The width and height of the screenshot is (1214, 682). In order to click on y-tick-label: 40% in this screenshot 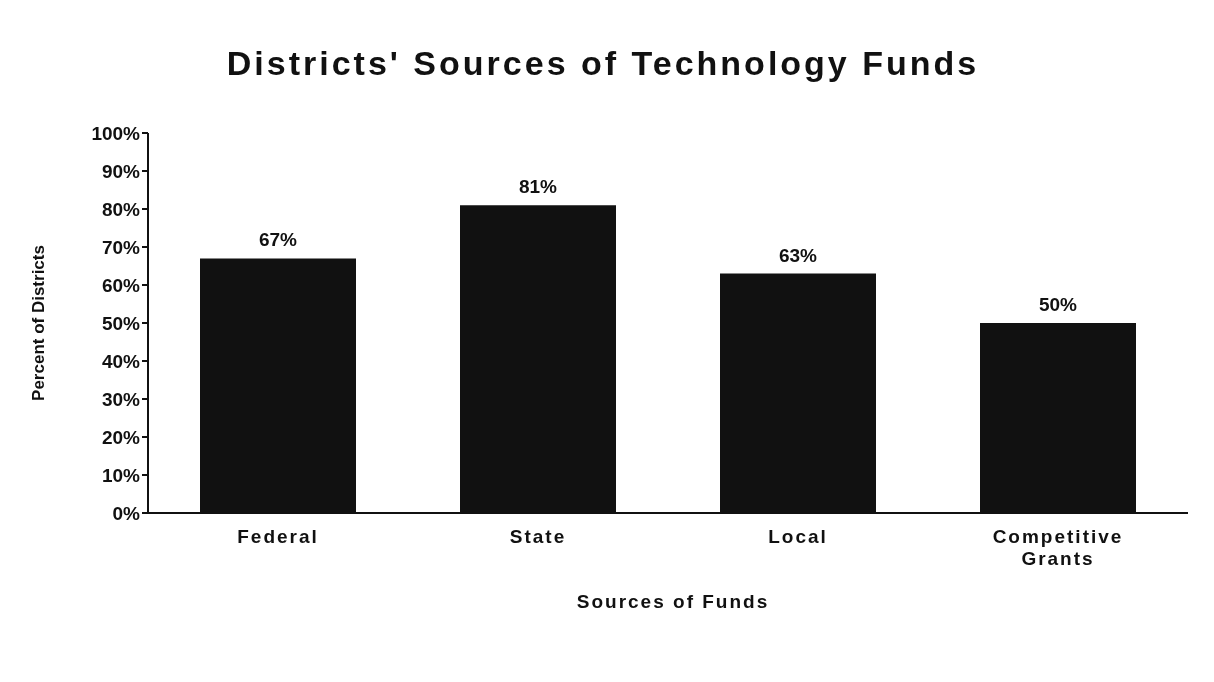, I will do `click(121, 361)`.